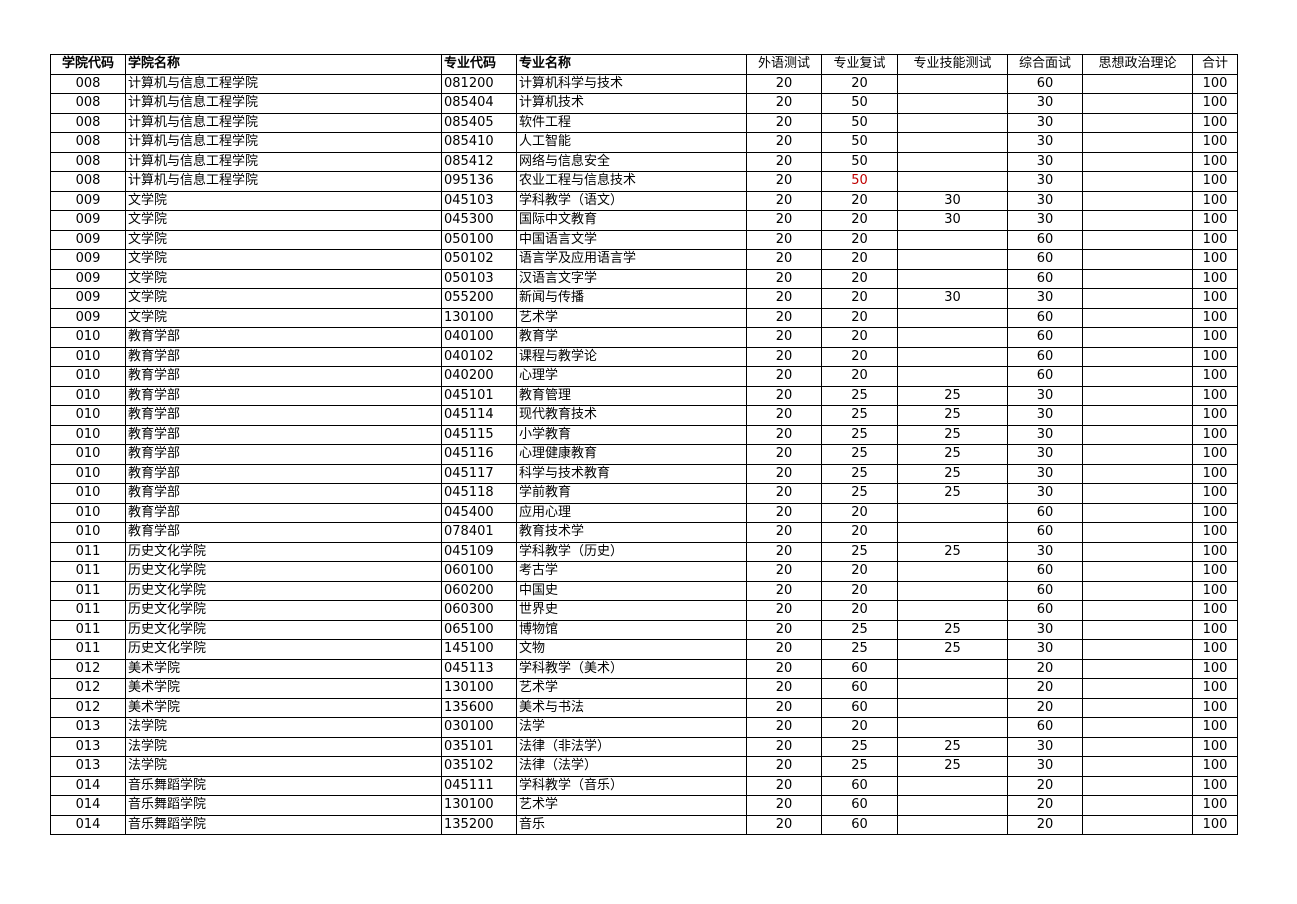 The width and height of the screenshot is (1297, 904). Describe the element at coordinates (631, 532) in the screenshot. I see `cell-major-name: 教育技术学` at that location.